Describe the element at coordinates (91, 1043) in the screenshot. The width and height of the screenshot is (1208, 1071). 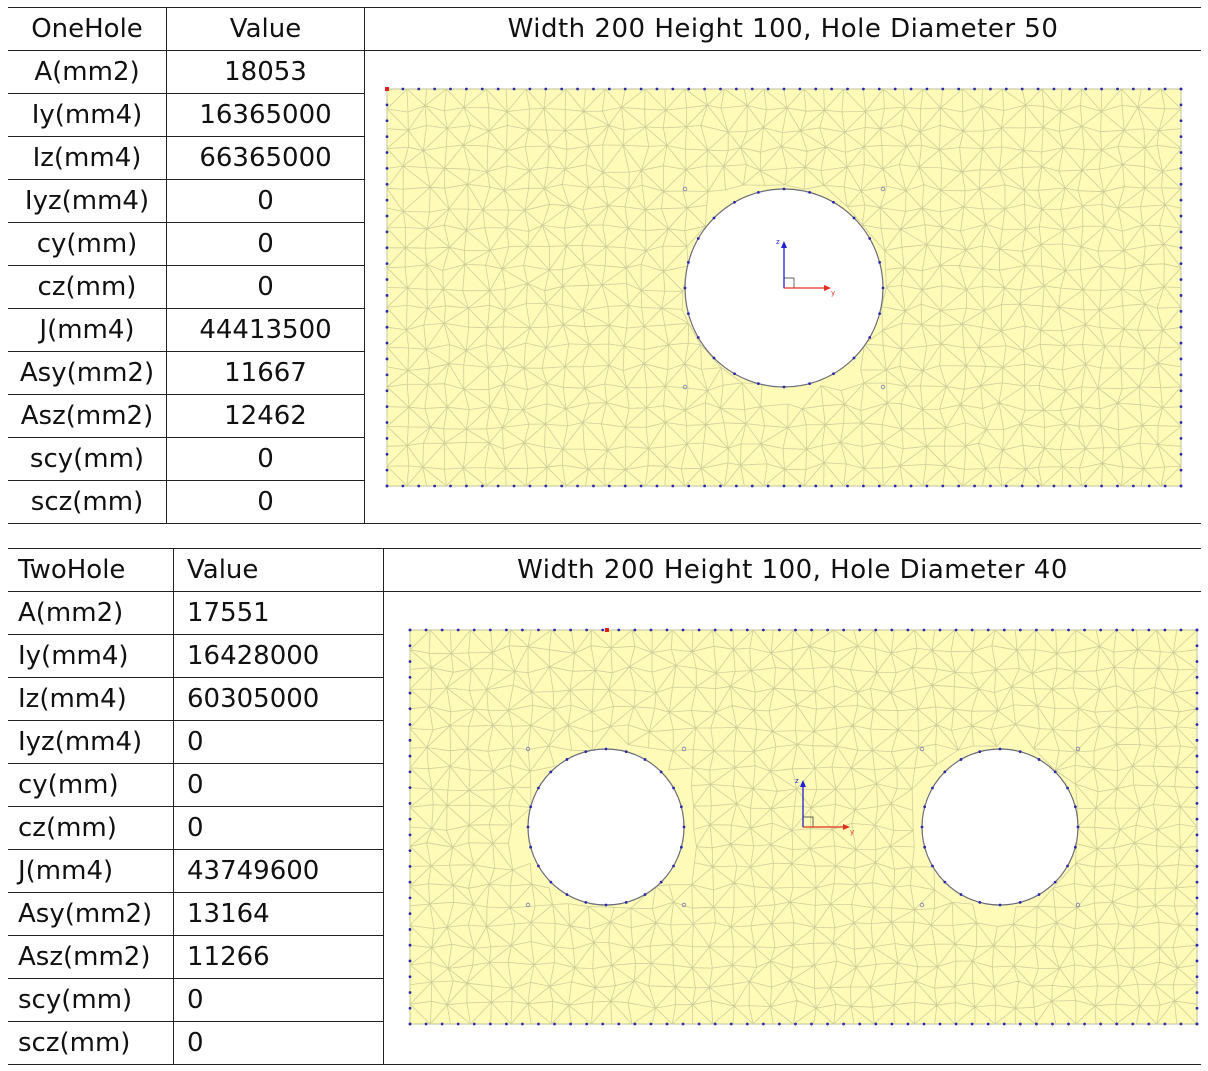
I see `property-label: scz(mm)` at that location.